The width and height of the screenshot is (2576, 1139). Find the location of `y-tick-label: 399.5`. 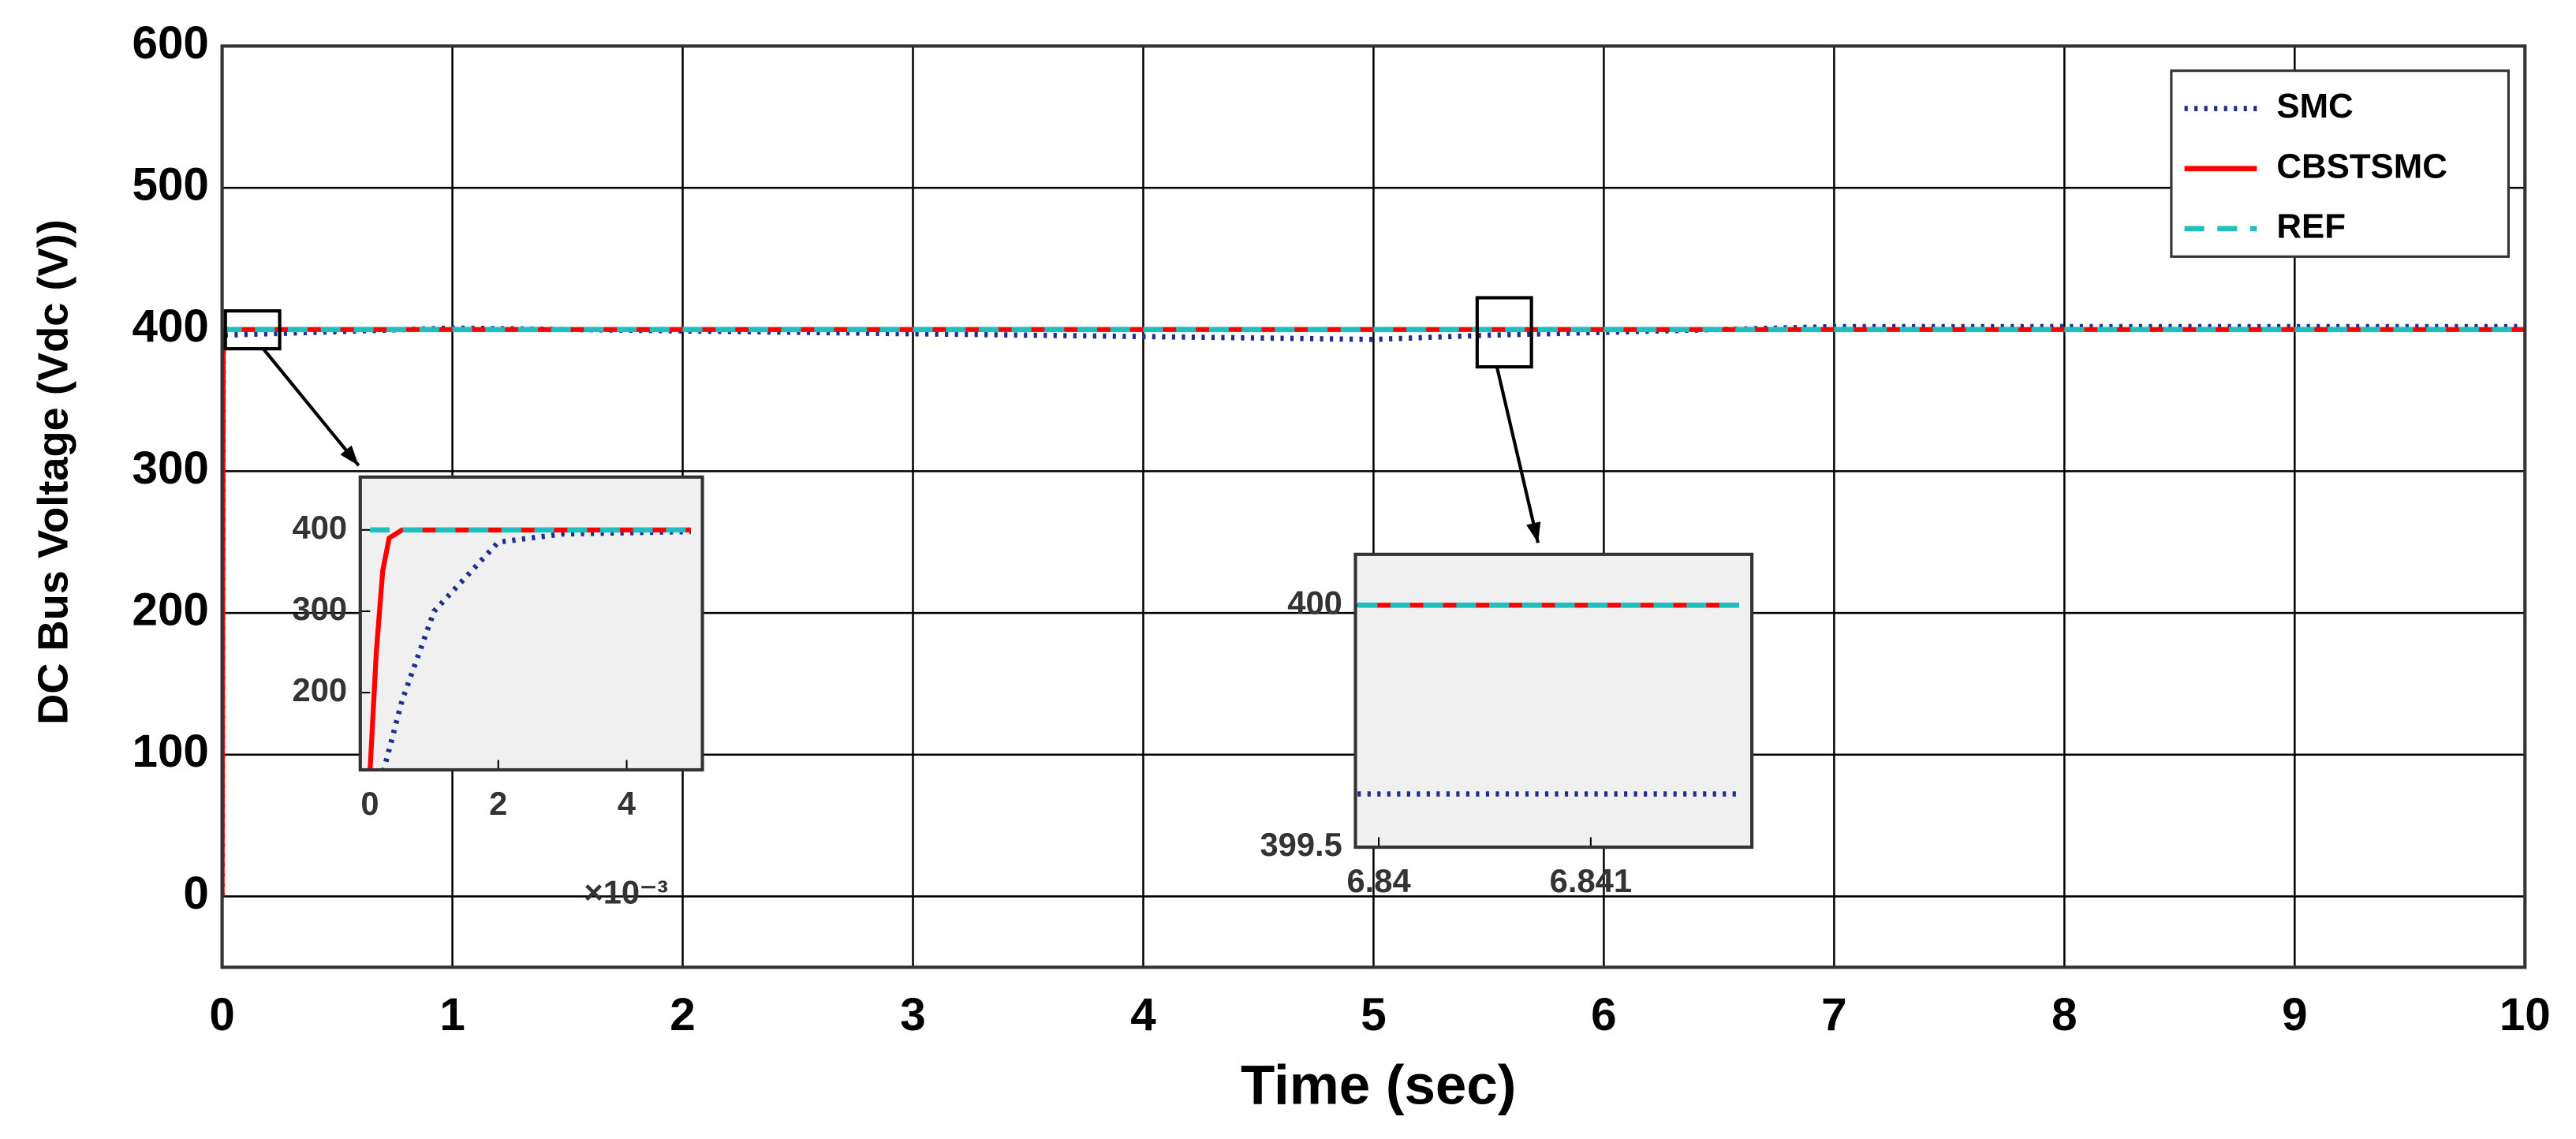

y-tick-label: 399.5 is located at coordinates (1301, 844).